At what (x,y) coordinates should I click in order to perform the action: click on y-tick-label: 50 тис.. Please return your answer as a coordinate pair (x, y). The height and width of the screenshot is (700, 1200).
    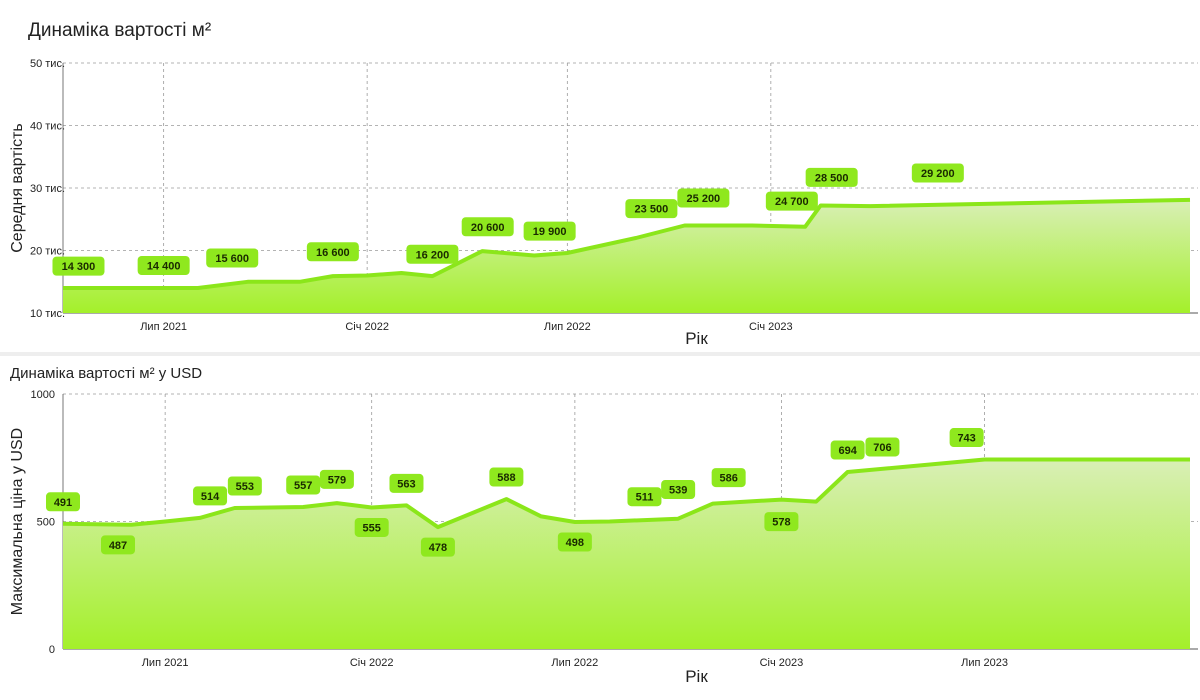
    Looking at the image, I should click on (47, 64).